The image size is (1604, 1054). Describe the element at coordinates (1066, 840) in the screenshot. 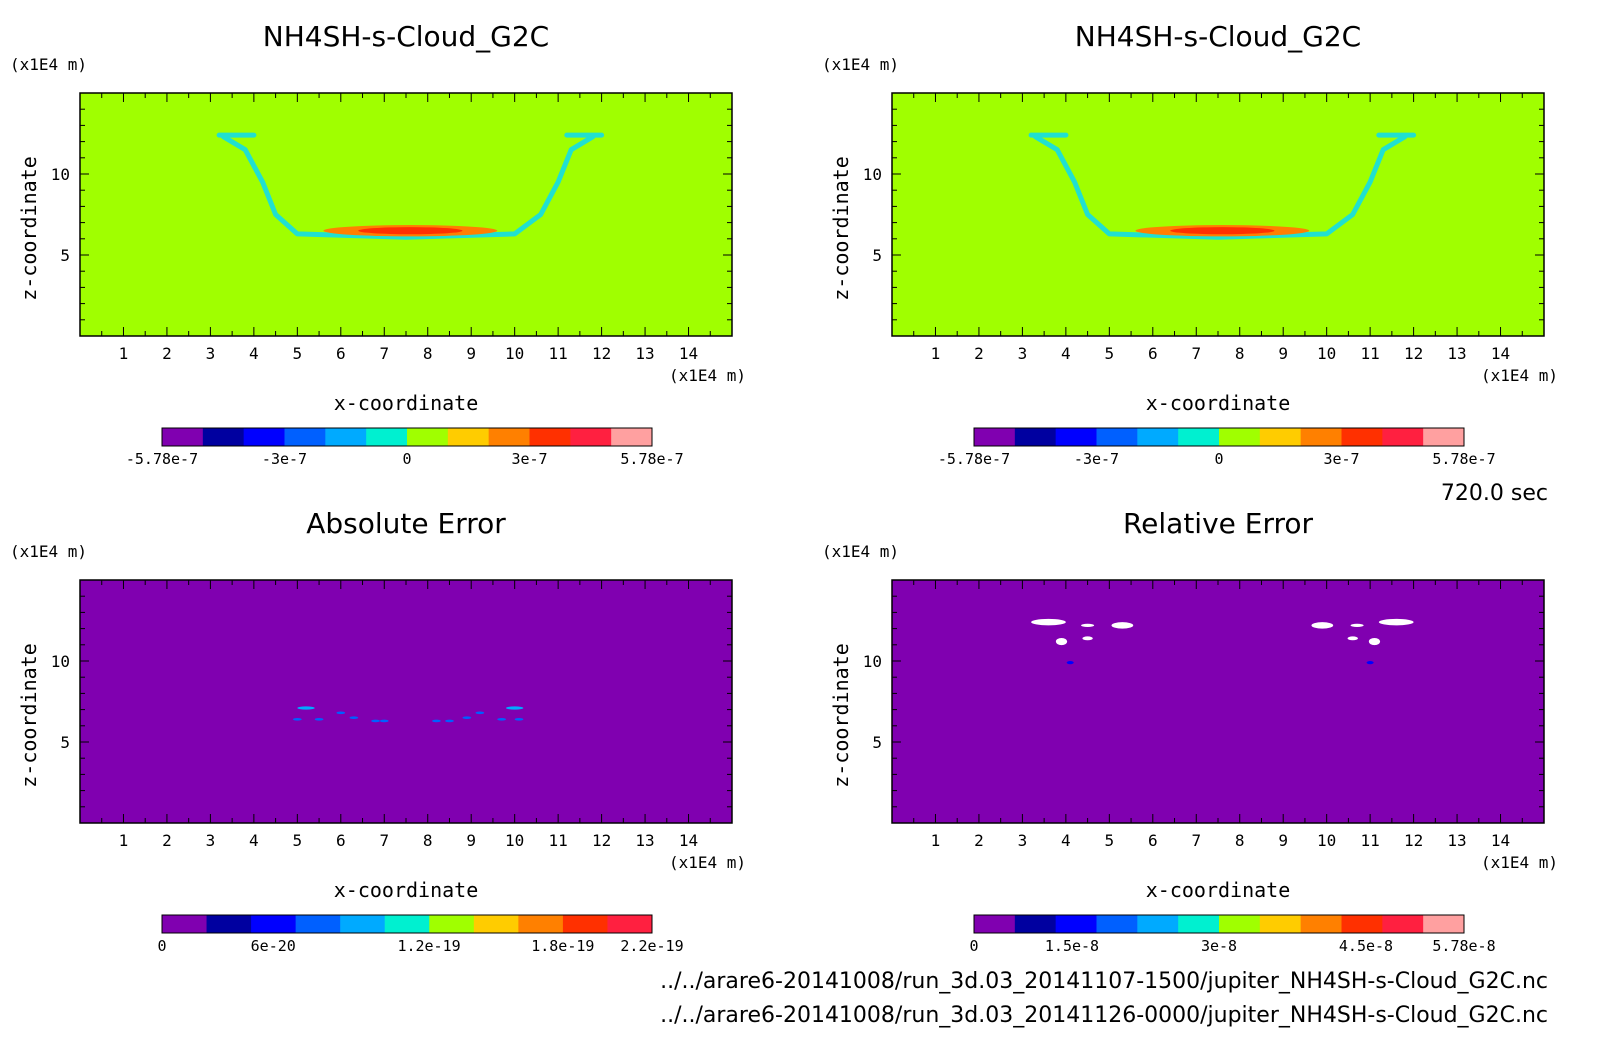

I see `x-tick-label: 4` at that location.